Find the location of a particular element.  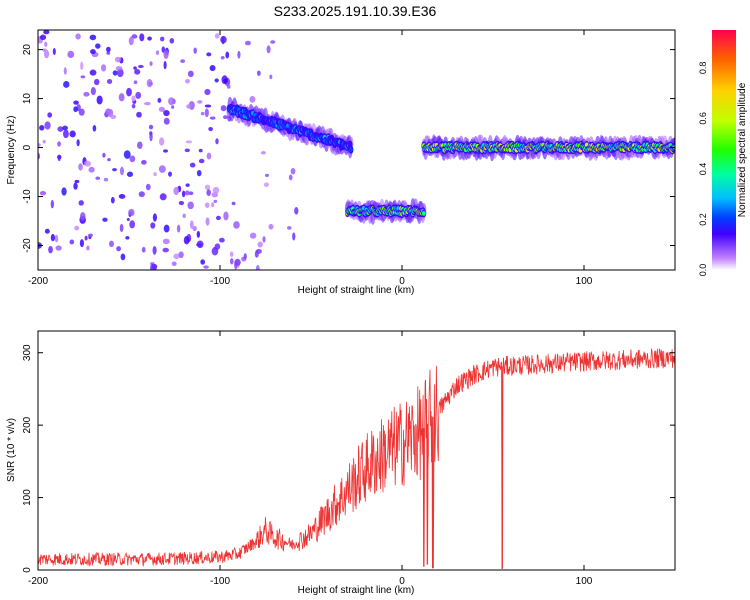

colorbar-ticks: 0.0 0.2 0.4 0.6 0.8 is located at coordinates (703, 169).